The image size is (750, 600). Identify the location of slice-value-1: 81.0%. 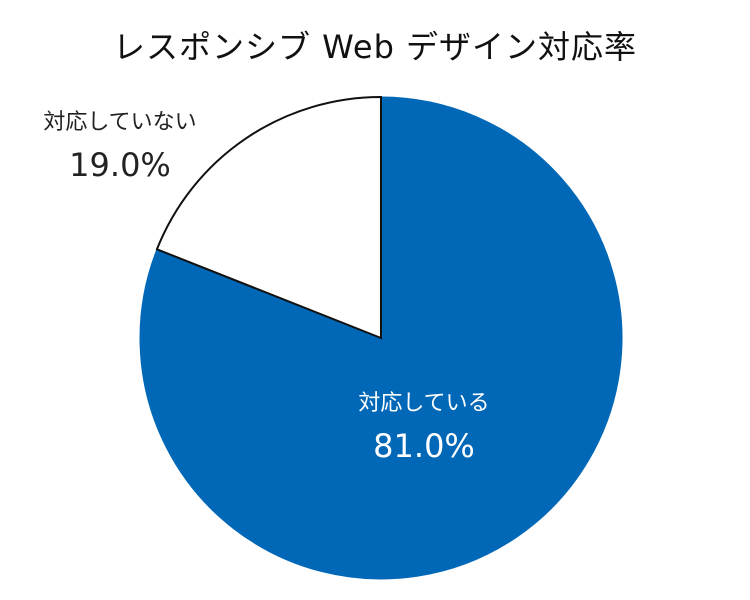
(424, 446).